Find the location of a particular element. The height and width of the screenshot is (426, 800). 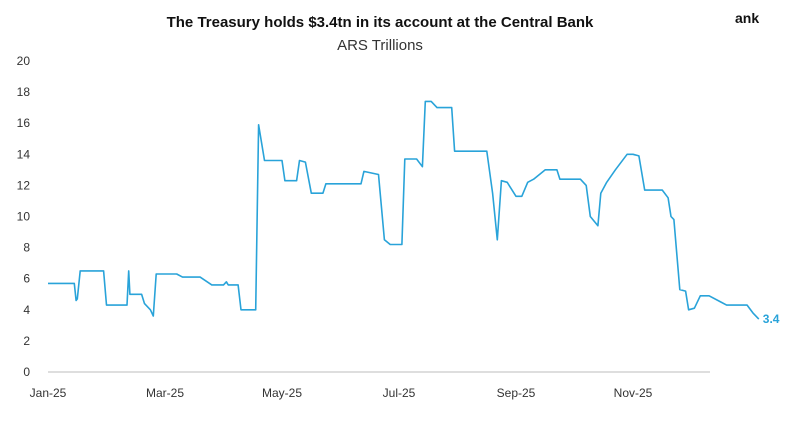

x-axis-ticks: Jan-25 Mar-25 May-25 Jul-25 Sep-25 Nov-25 is located at coordinates (341, 393).